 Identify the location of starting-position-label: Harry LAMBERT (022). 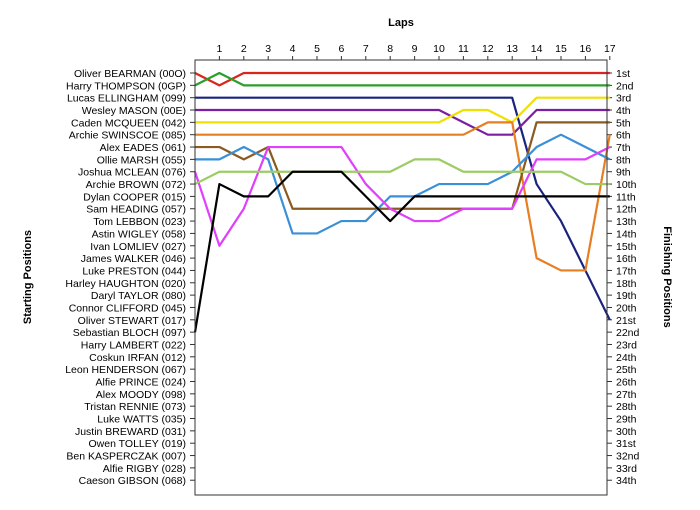
(133, 345).